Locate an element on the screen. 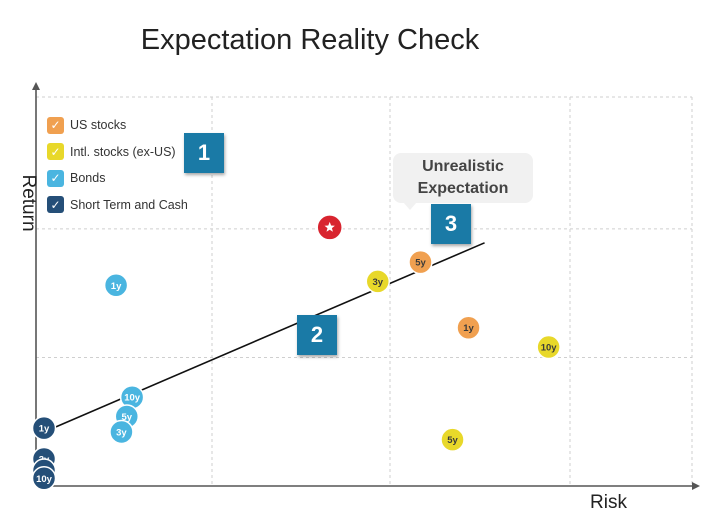 This screenshot has width=705, height=524. legend-item-bonds: ✓ Bonds is located at coordinates (117, 178).